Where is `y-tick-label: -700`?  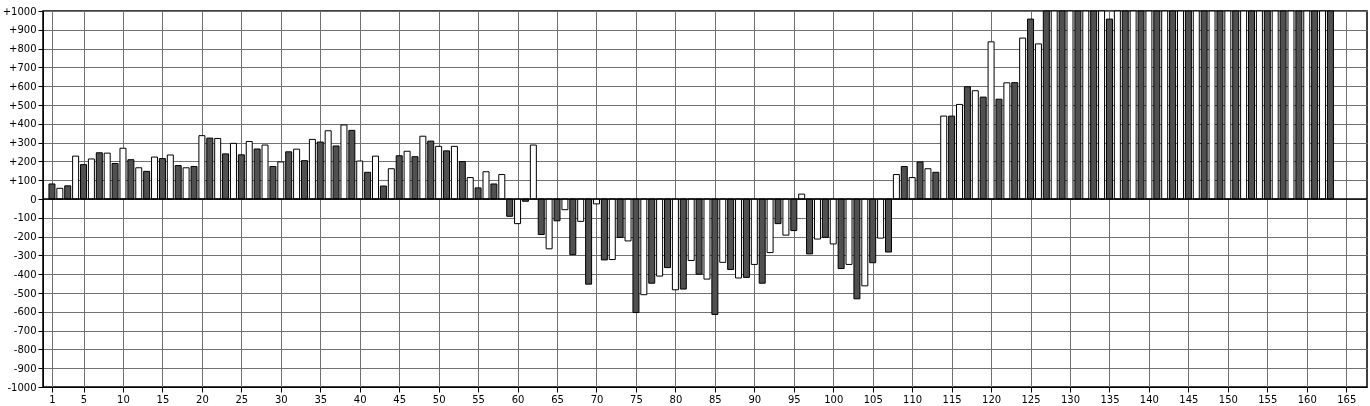 y-tick-label: -700 is located at coordinates (25, 331).